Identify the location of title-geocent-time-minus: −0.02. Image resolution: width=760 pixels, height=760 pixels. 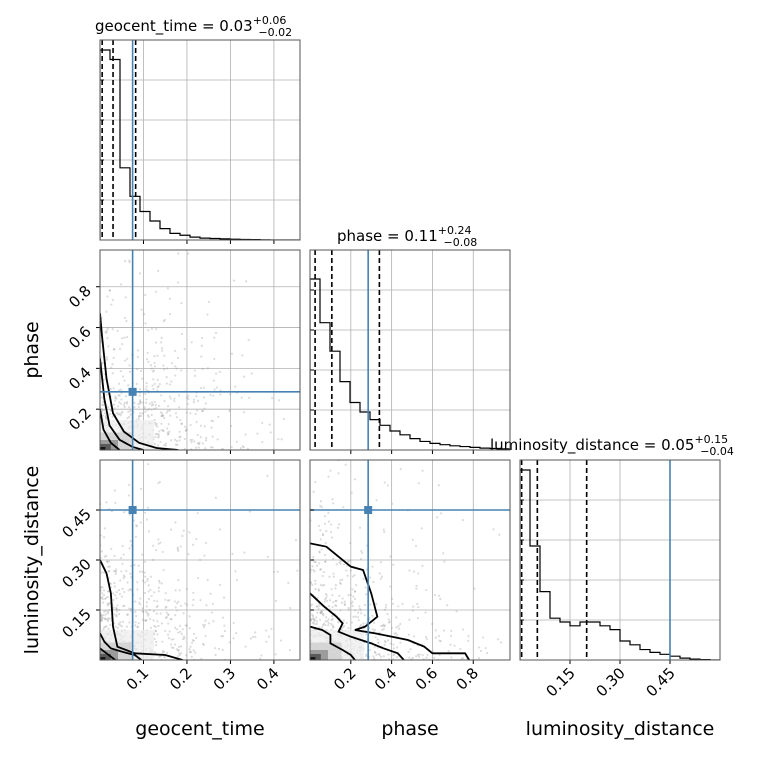
(275, 32).